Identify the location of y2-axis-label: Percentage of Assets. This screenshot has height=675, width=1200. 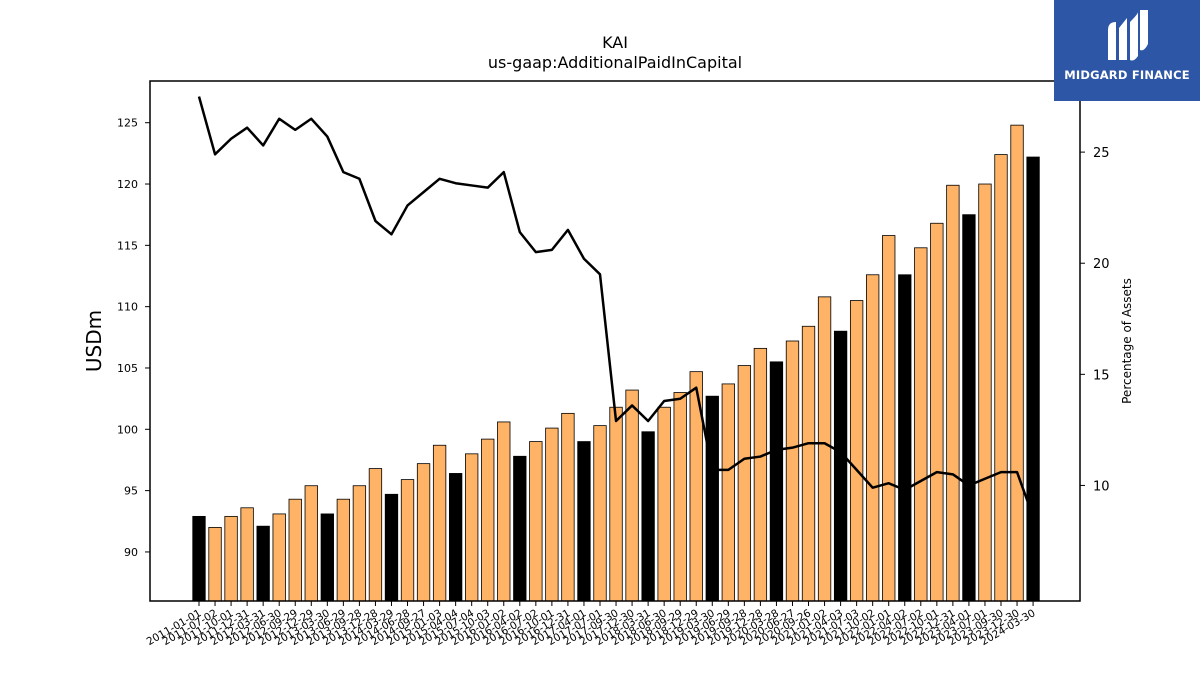
(1127, 341).